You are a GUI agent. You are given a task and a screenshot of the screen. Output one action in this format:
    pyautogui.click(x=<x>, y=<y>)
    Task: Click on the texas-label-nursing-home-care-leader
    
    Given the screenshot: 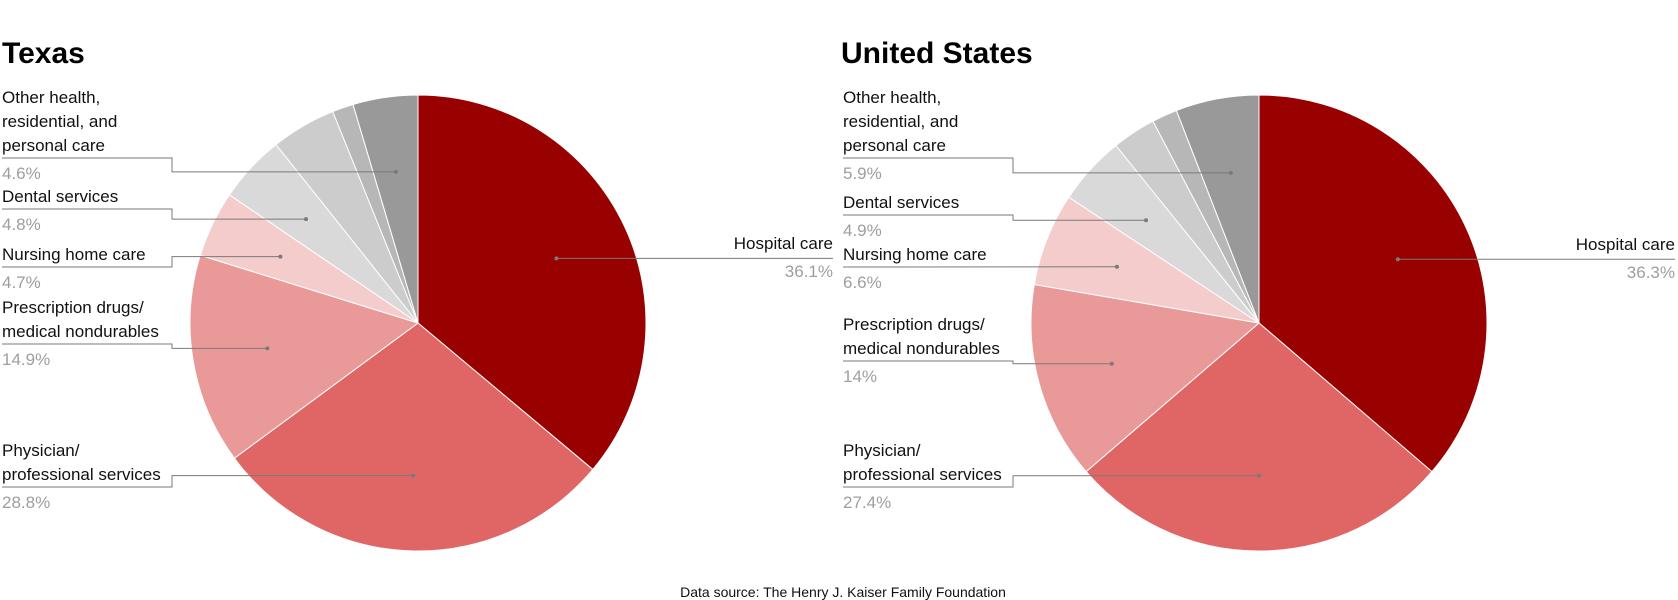 What is the action you would take?
    pyautogui.click(x=141, y=262)
    